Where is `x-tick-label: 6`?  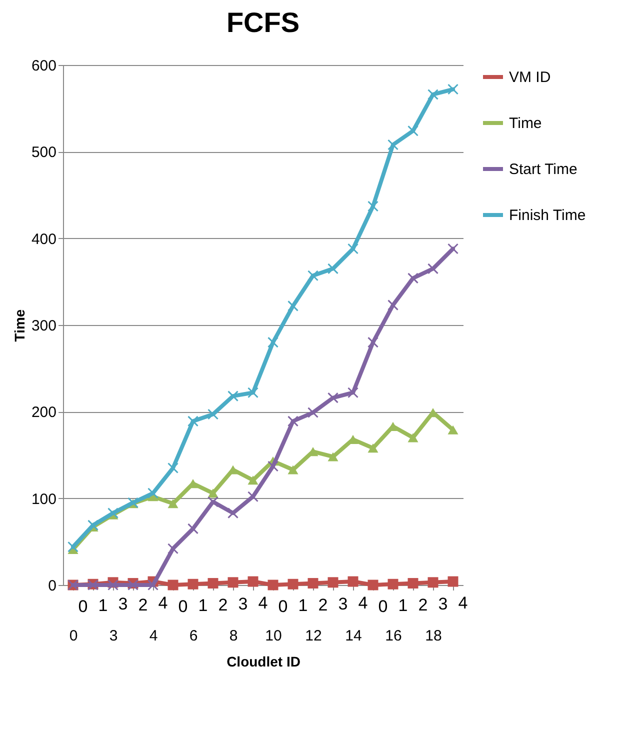
x-tick-label: 6 is located at coordinates (193, 636).